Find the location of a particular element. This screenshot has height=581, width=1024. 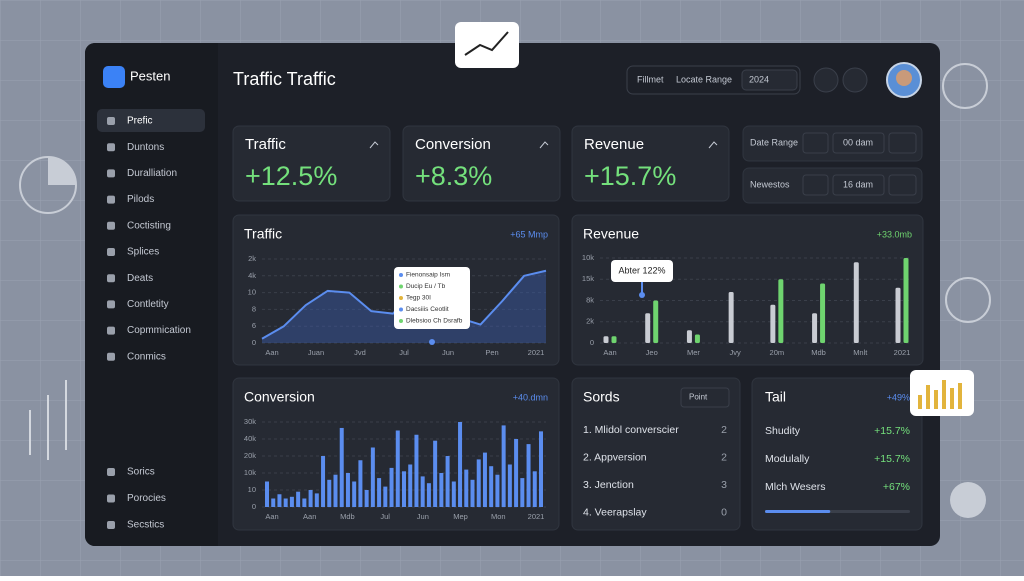

sidebar is located at coordinates (151, 294).